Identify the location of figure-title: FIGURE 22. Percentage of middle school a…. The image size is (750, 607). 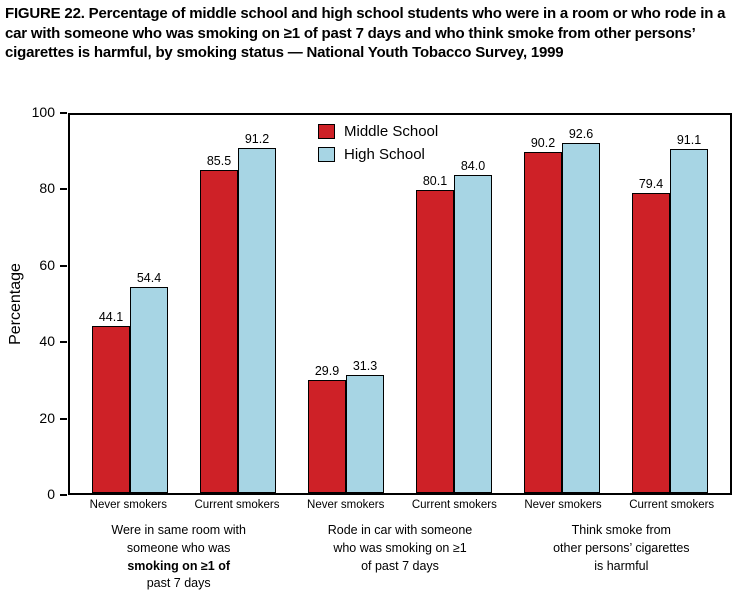
(365, 33).